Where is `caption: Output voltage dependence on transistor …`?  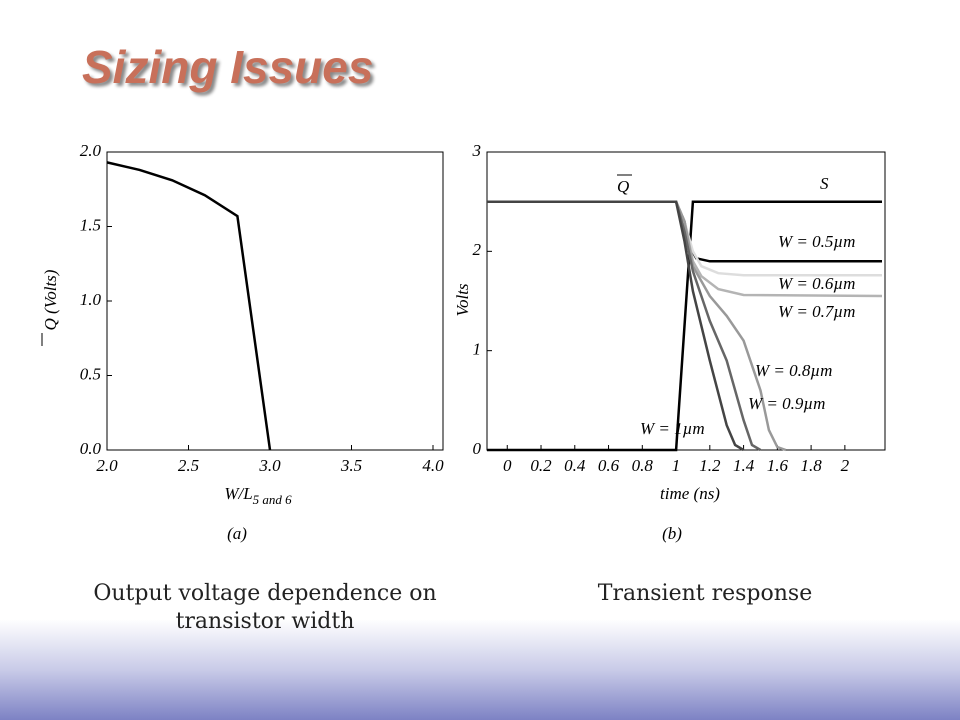 caption: Output voltage dependence on transistor … is located at coordinates (265, 607).